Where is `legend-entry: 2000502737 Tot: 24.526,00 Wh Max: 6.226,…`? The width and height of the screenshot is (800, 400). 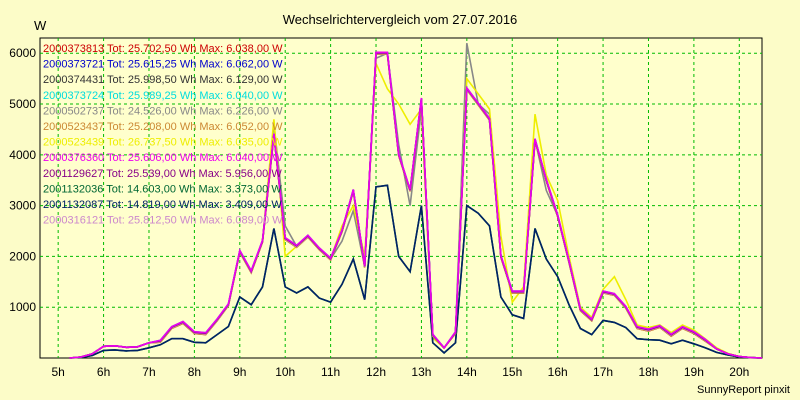 legend-entry: 2000502737 Tot: 24.526,00 Wh Max: 6.226,… is located at coordinates (163, 111).